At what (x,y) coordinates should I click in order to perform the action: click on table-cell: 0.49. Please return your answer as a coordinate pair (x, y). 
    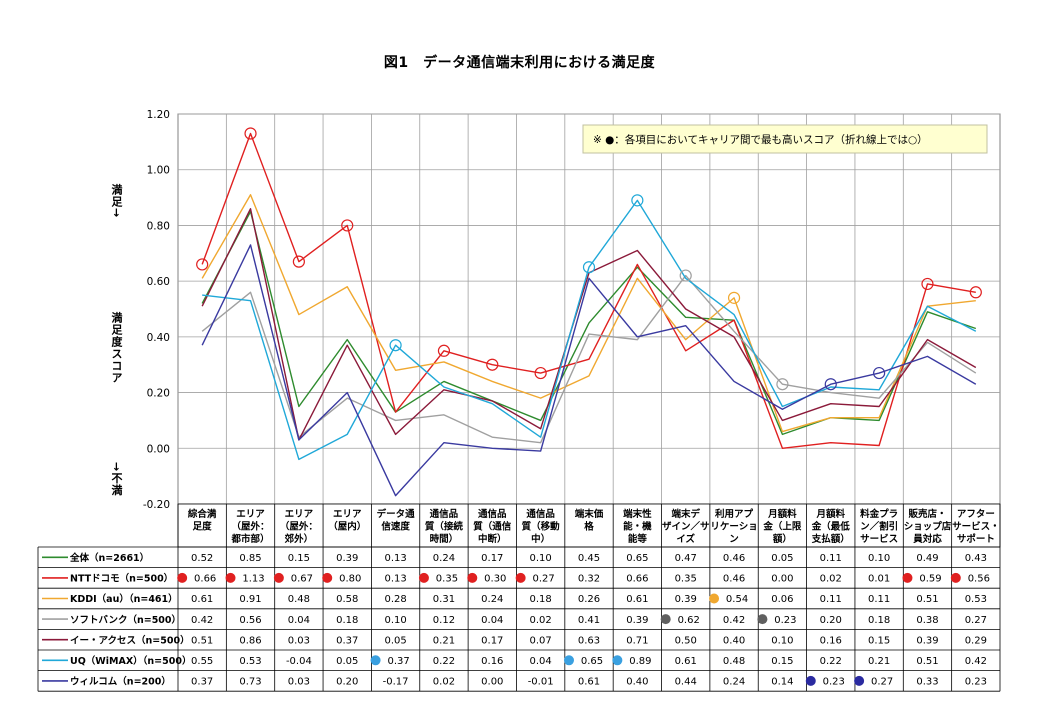
    Looking at the image, I should click on (927, 558).